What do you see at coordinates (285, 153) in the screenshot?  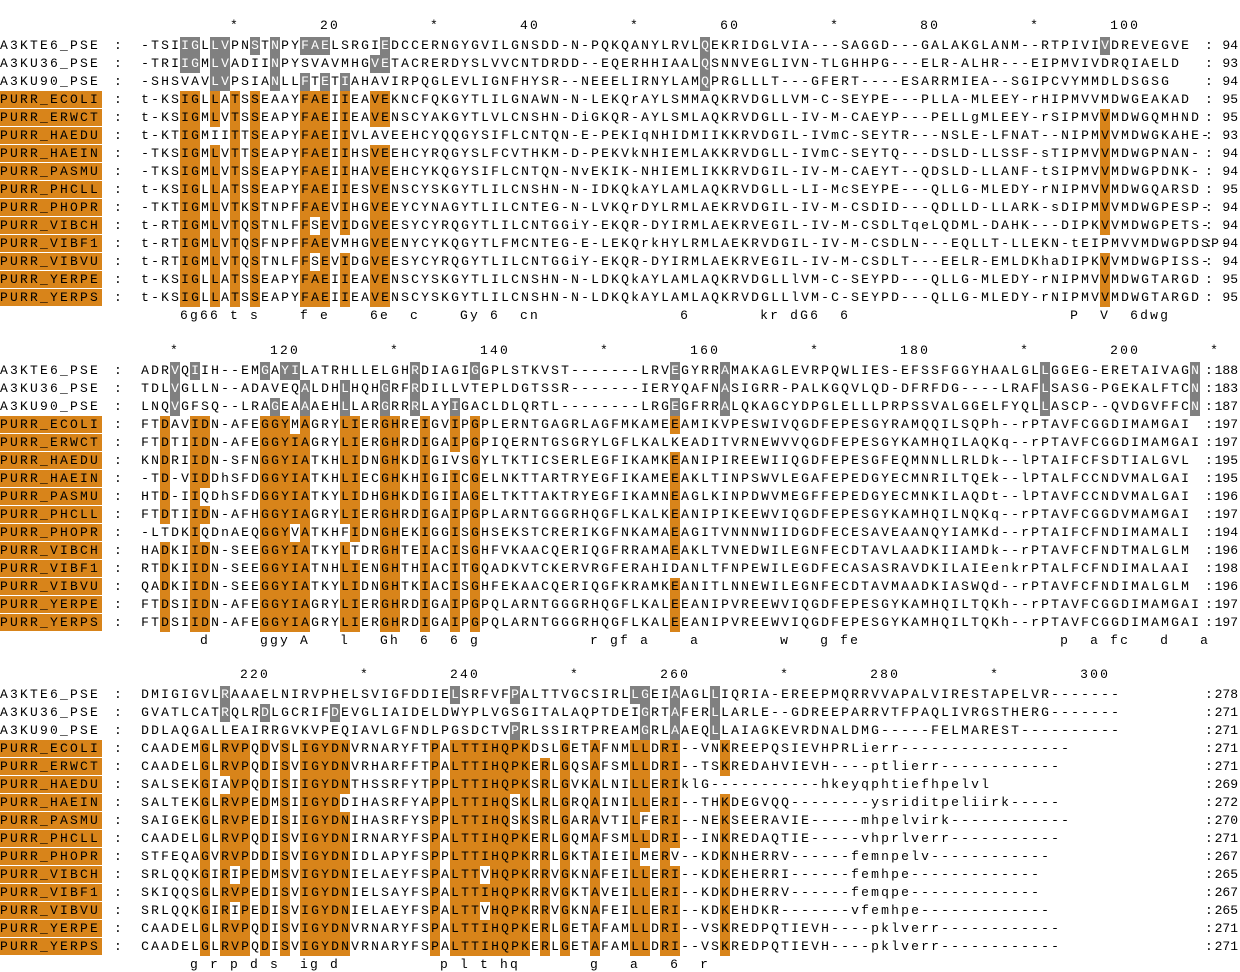 I see `residue: P` at bounding box center [285, 153].